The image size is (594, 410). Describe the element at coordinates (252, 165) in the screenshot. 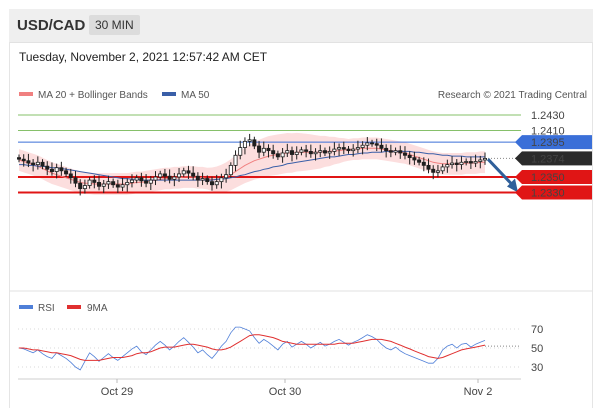

I see `ma50-line` at that location.